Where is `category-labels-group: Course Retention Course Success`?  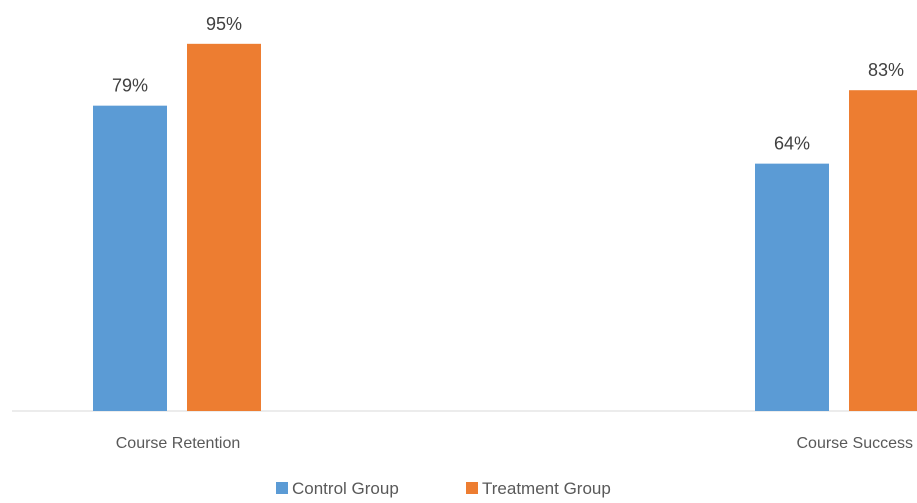
category-labels-group: Course Retention Course Success is located at coordinates (514, 443).